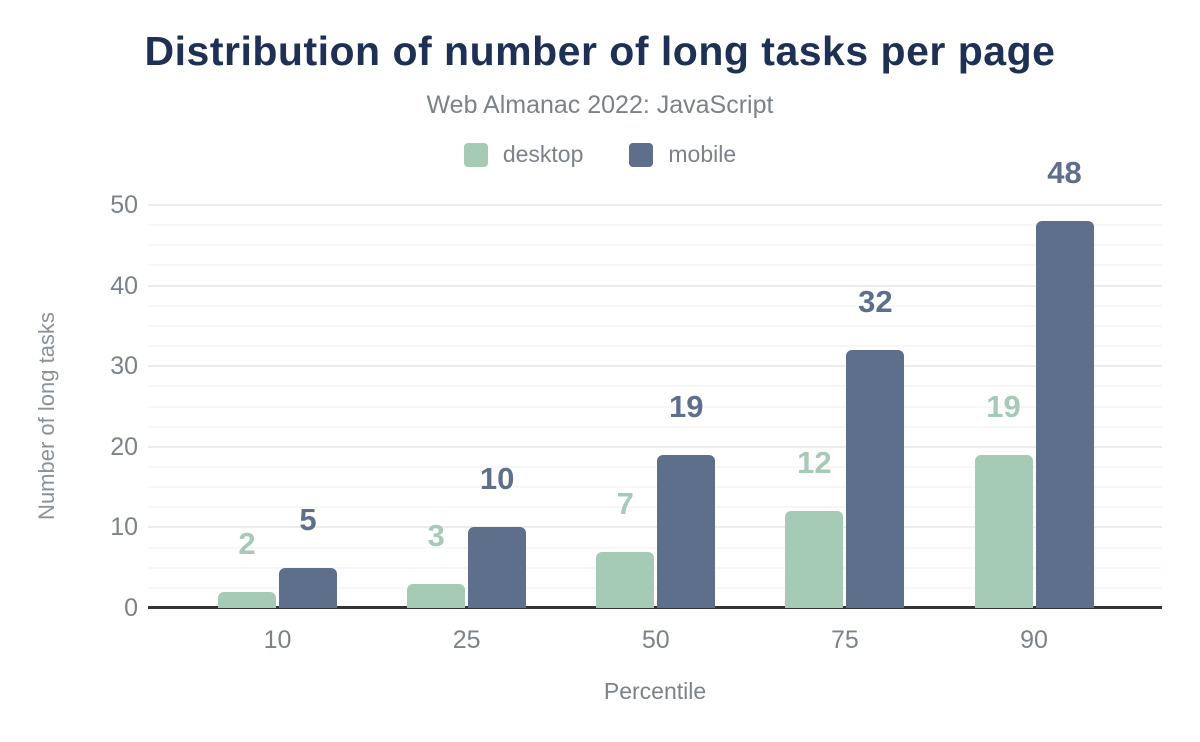 The width and height of the screenshot is (1200, 742). I want to click on bar-label-mobile-50: 19, so click(686, 406).